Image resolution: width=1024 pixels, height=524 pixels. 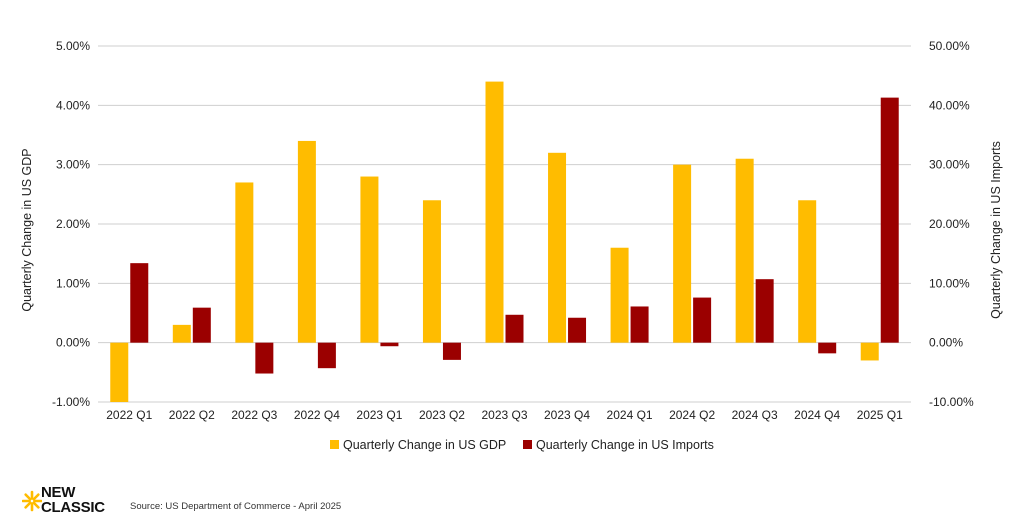 What do you see at coordinates (949, 105) in the screenshot?
I see `y2-tick-label: 40.00%` at bounding box center [949, 105].